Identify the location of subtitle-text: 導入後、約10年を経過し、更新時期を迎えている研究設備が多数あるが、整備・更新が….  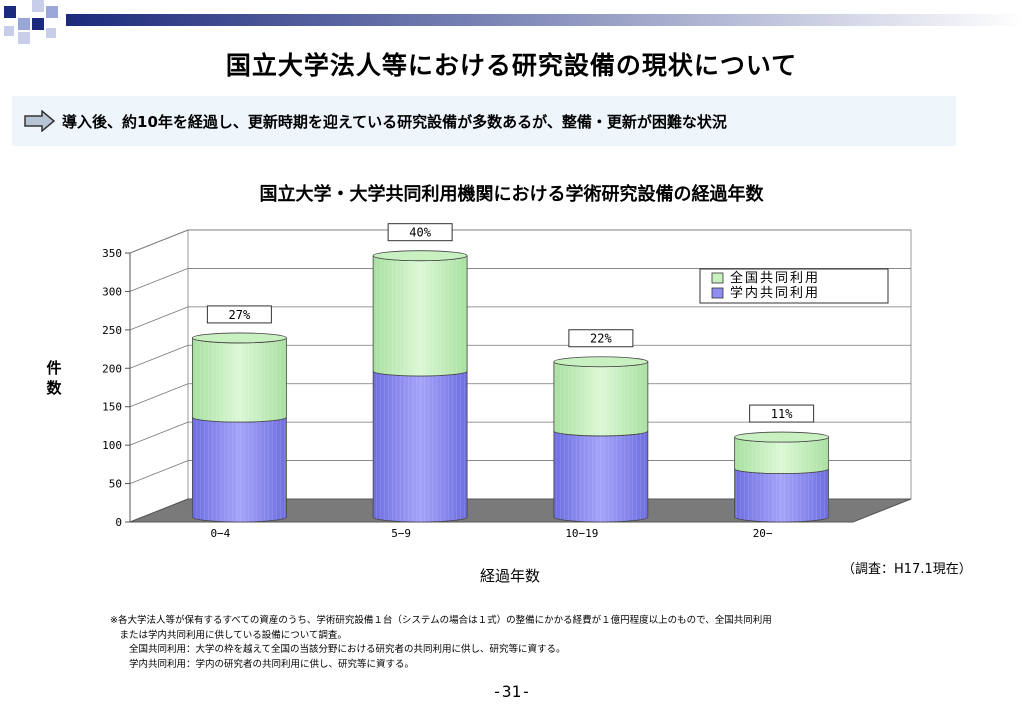
(394, 122).